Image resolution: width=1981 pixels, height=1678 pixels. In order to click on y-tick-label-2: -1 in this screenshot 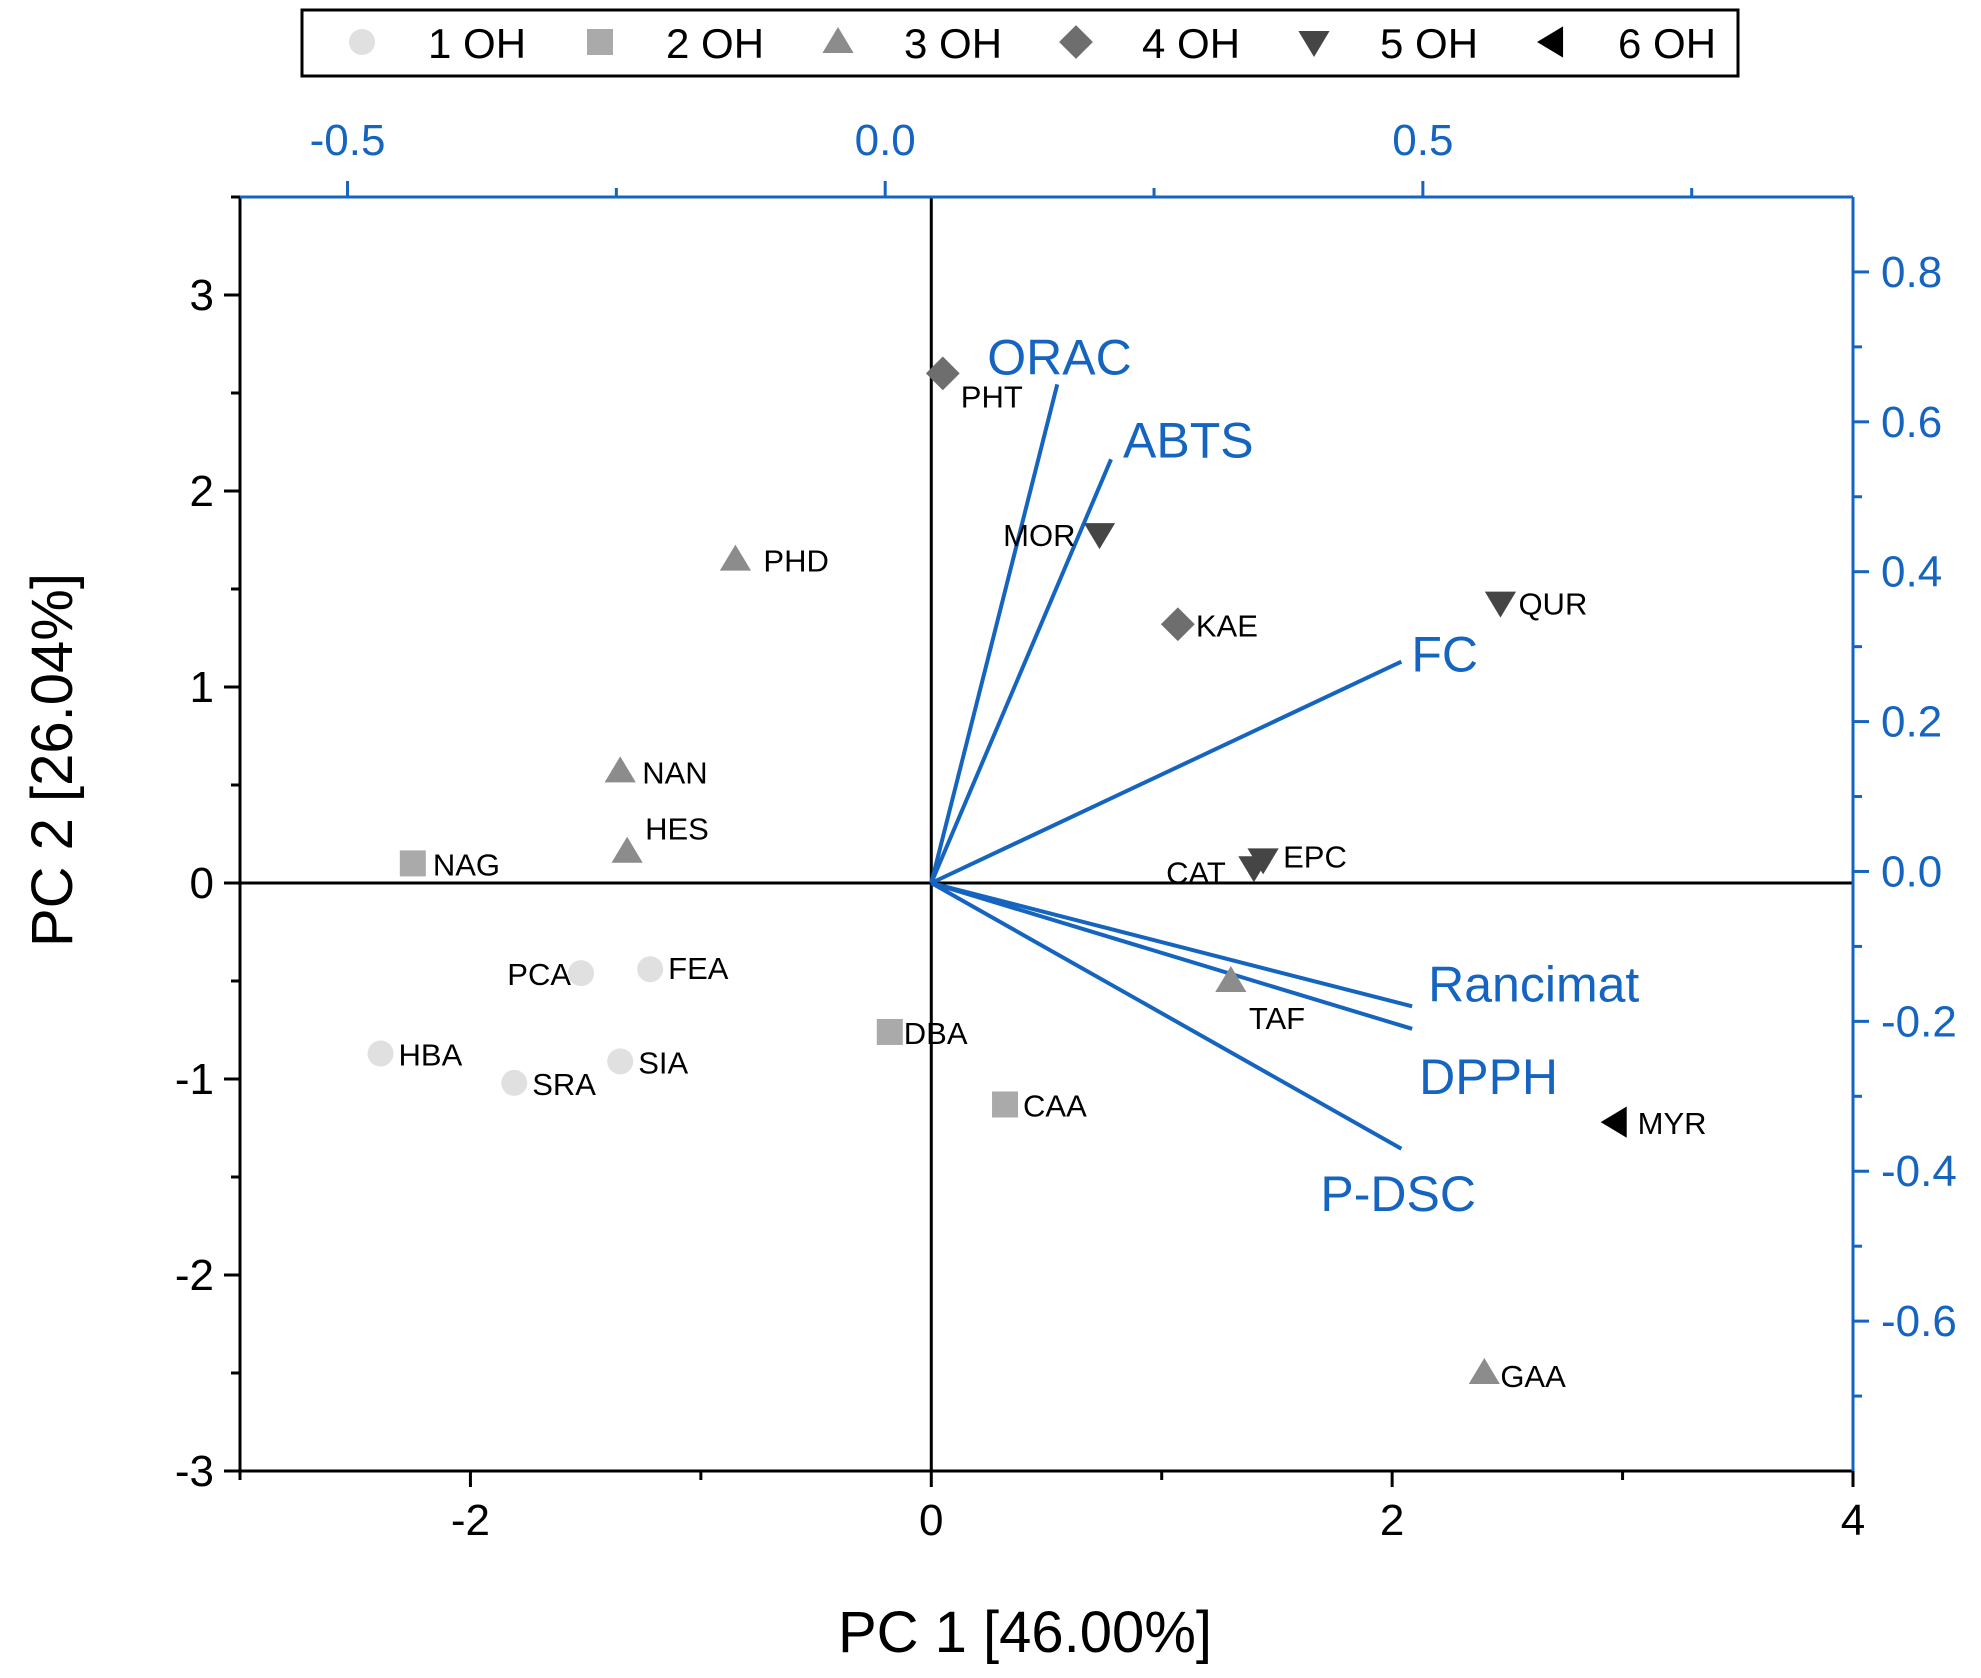, I will do `click(194, 1079)`.